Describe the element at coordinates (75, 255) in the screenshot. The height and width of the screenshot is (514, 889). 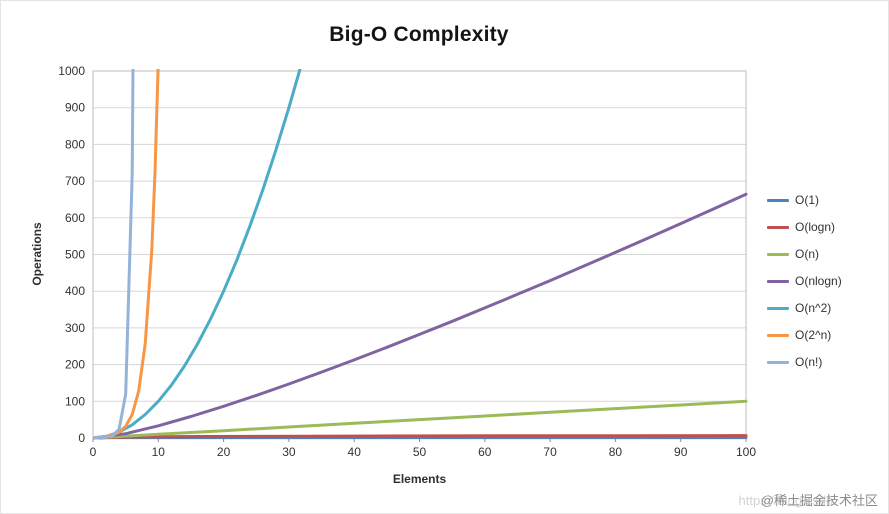
I see `y-tick-label: 500` at that location.